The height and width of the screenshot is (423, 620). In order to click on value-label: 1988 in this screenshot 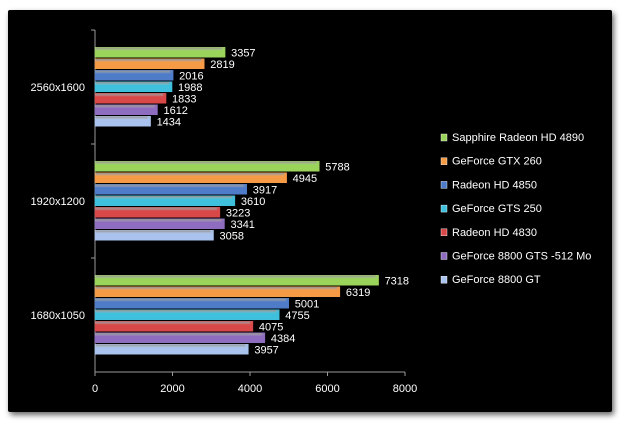, I will do `click(190, 88)`.